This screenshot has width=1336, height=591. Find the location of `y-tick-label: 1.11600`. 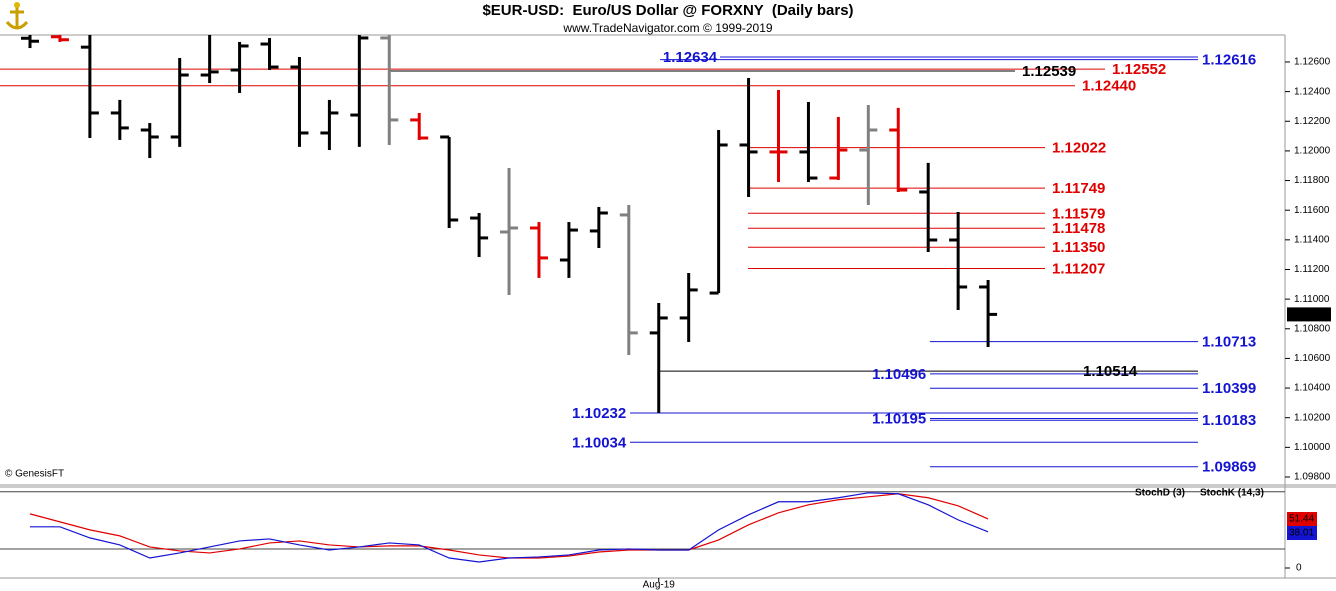

y-tick-label: 1.11600 is located at coordinates (1312, 210).